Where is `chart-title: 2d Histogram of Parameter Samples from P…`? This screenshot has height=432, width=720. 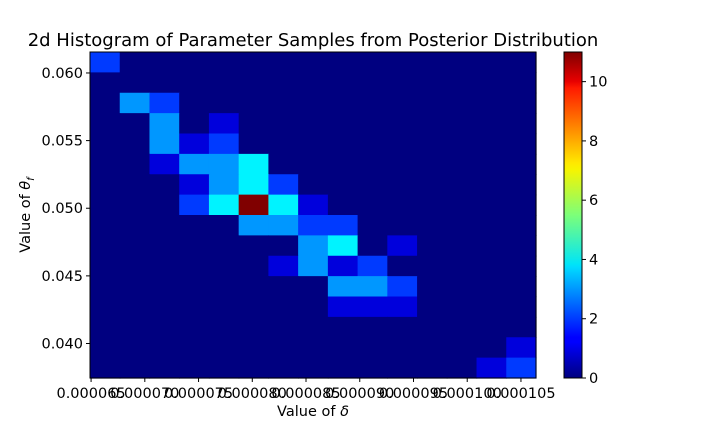 chart-title: 2d Histogram of Parameter Samples from P… is located at coordinates (313, 40).